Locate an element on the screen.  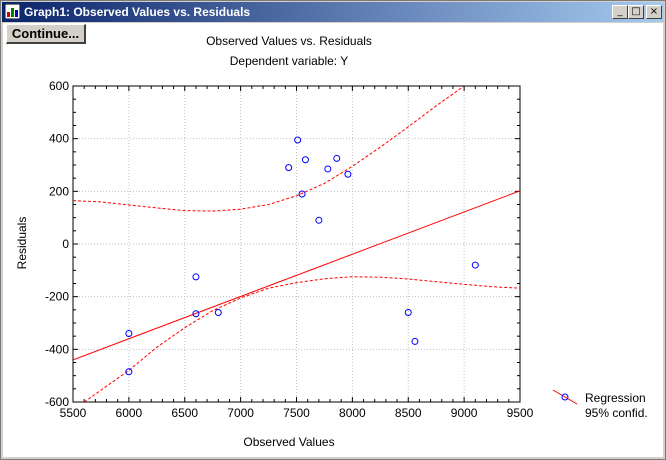
close-icon: × is located at coordinates (654, 11).